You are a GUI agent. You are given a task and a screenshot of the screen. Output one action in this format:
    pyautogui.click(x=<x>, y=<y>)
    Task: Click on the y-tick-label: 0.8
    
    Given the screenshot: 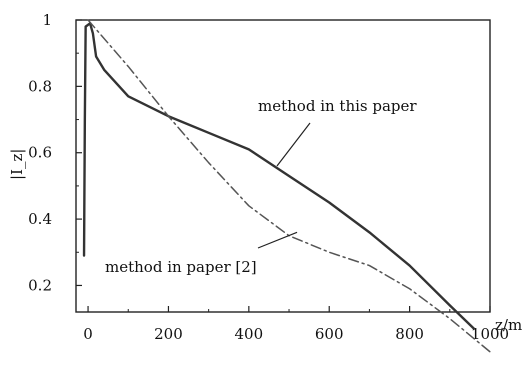 What is the action you would take?
    pyautogui.click(x=40, y=86)
    